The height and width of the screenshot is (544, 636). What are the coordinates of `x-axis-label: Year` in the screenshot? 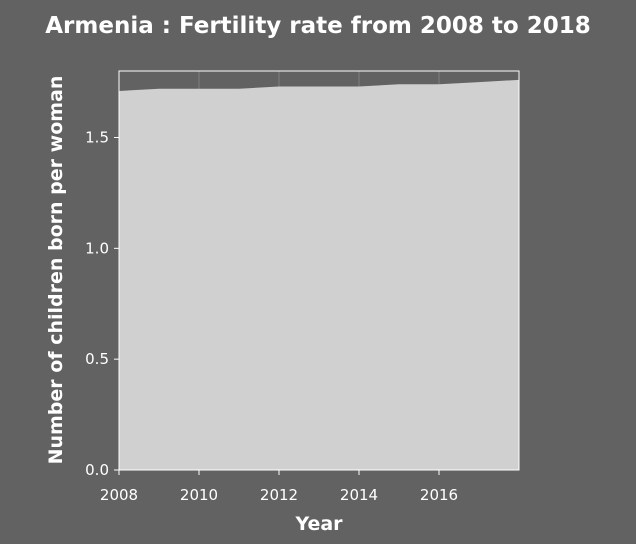 It's located at (318, 524).